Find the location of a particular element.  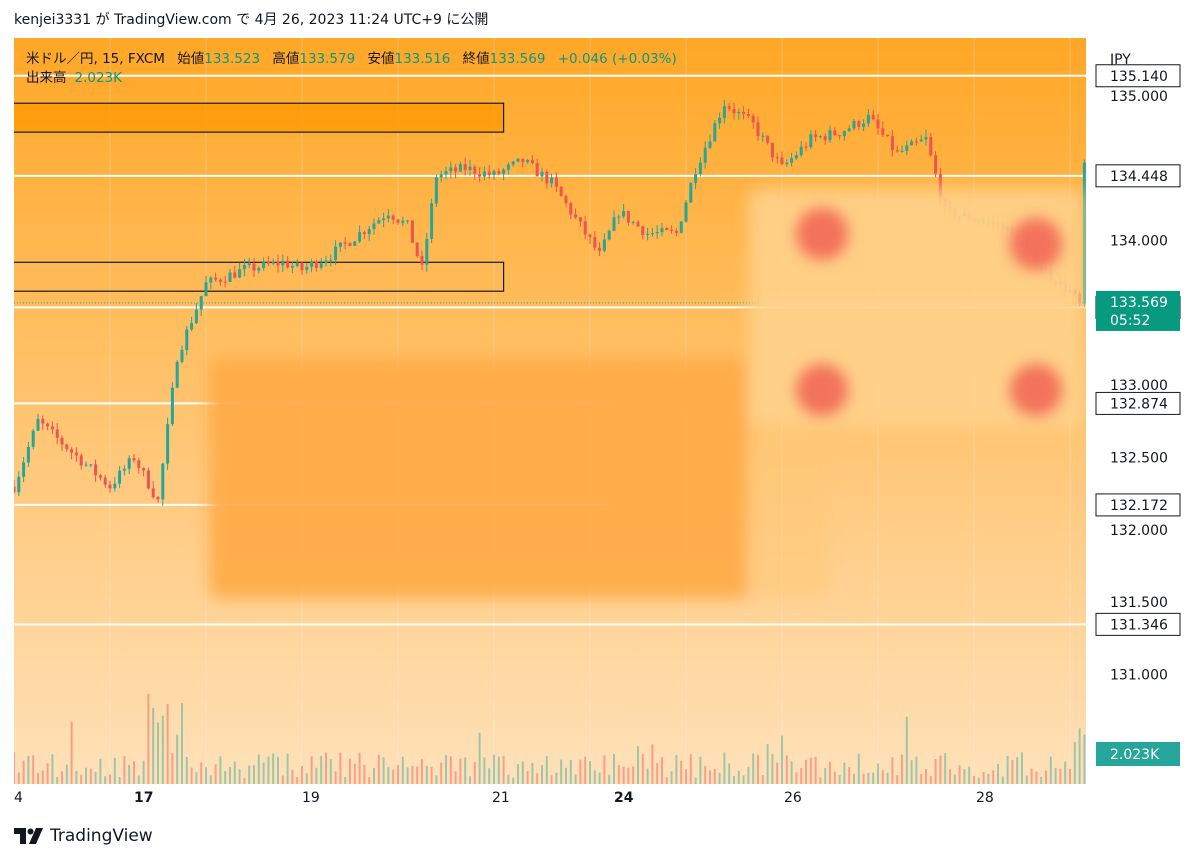

x-tick-label: 21 is located at coordinates (501, 798).